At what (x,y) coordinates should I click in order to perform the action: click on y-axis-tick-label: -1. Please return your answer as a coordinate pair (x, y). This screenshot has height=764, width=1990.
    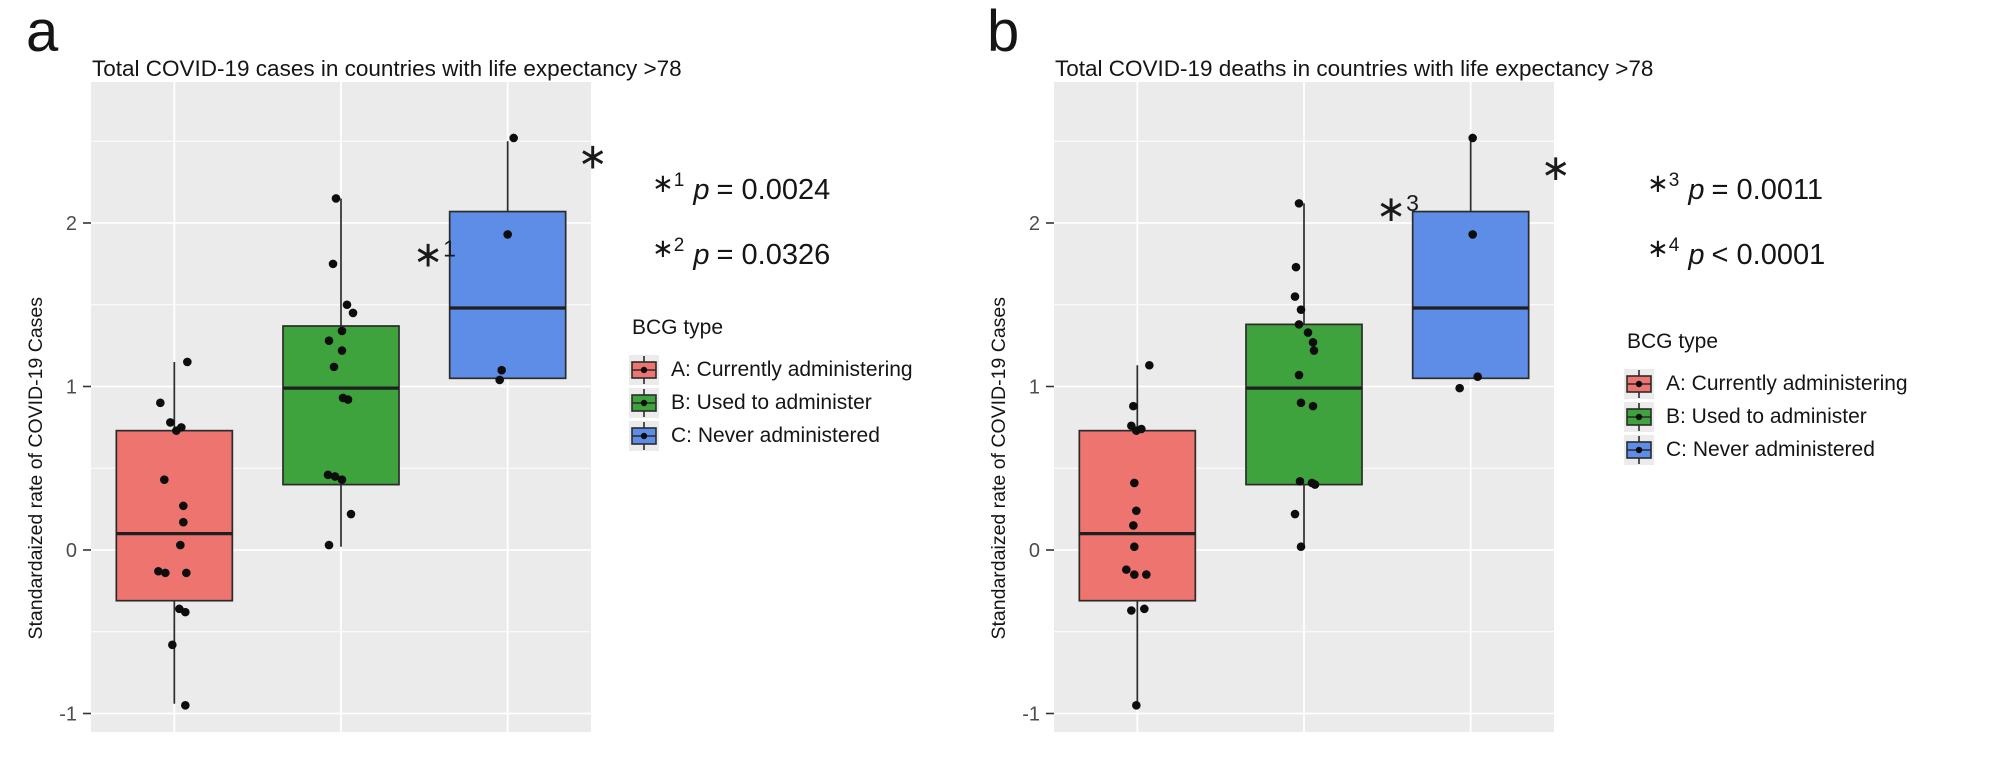
    Looking at the image, I should click on (1031, 715).